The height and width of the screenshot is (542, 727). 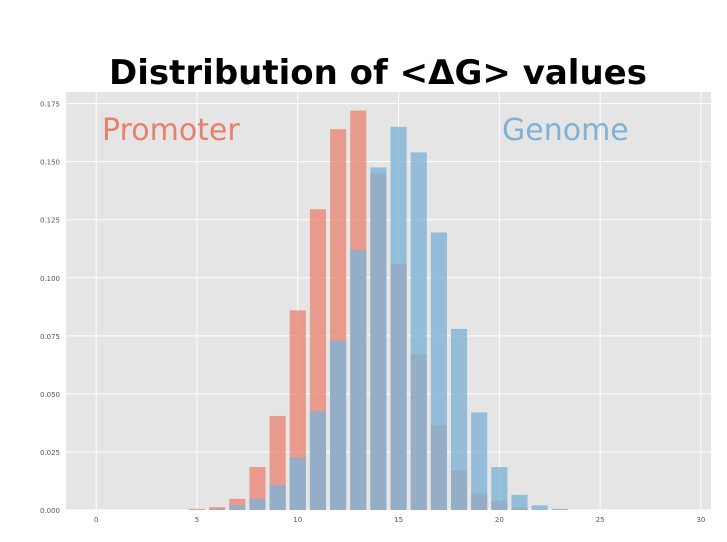 What do you see at coordinates (297, 520) in the screenshot?
I see `x-tick-label: 10` at bounding box center [297, 520].